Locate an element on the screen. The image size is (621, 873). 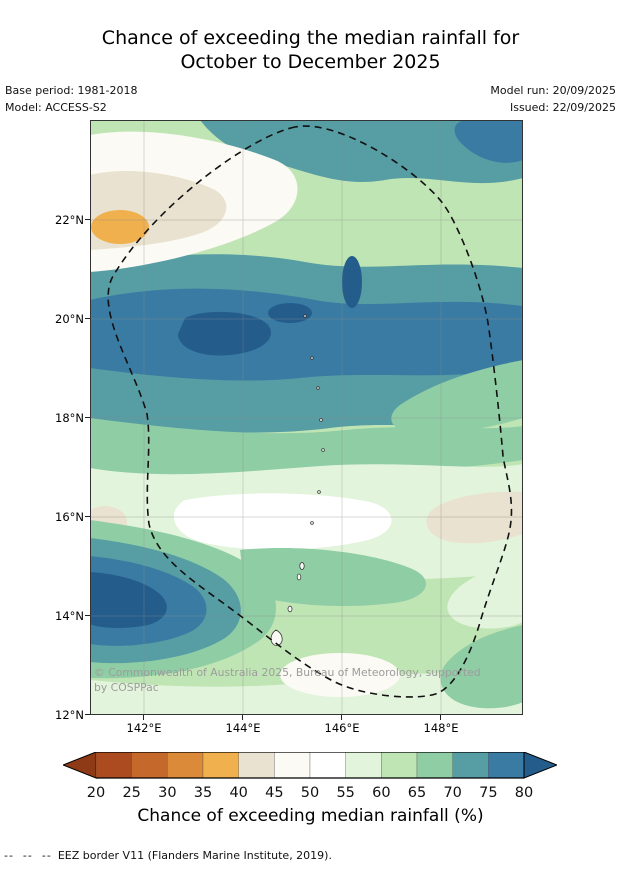
run-metadata-right: Model run: 20/09/2025 Issued: 22/09/2025 is located at coordinates (553, 99).